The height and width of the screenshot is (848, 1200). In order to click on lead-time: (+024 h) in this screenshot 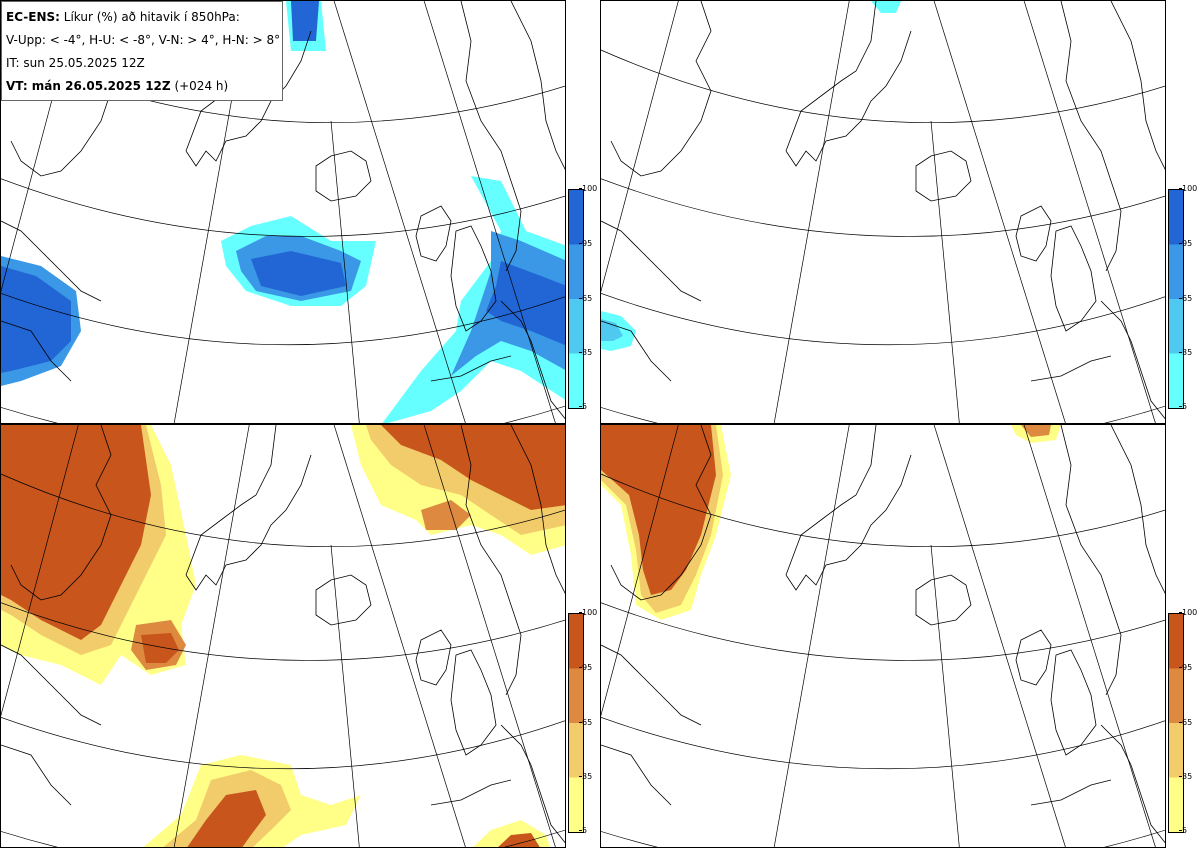, I will do `click(201, 86)`.